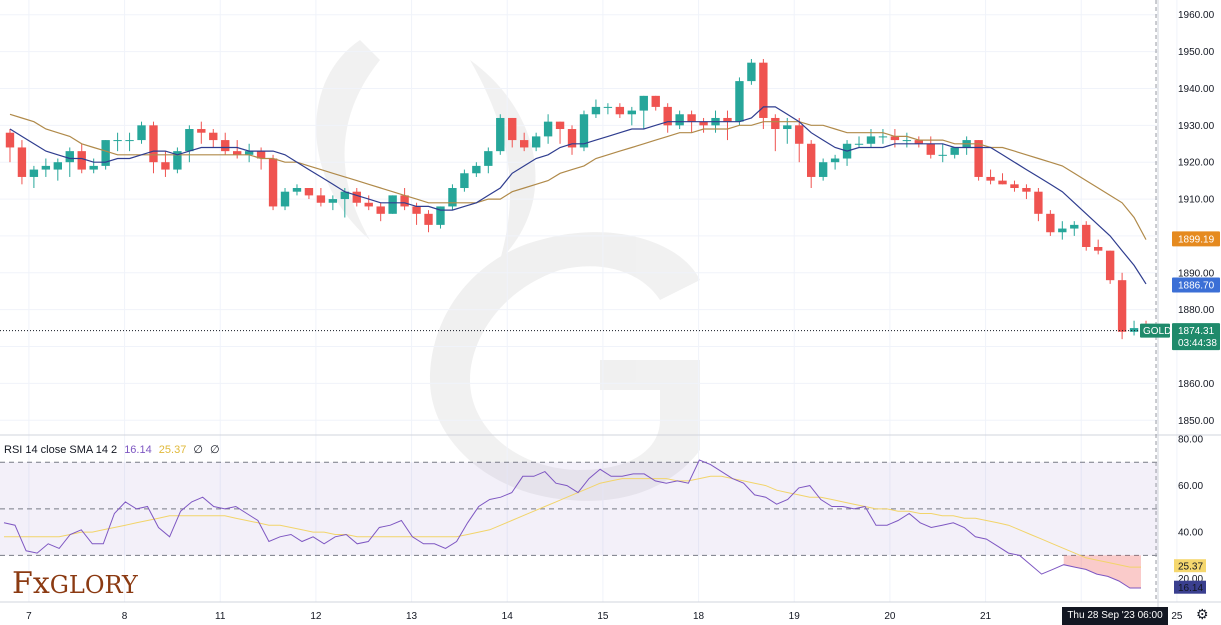  Describe the element at coordinates (1196, 273) in the screenshot. I see `price-tick-label: 1890.00` at that location.